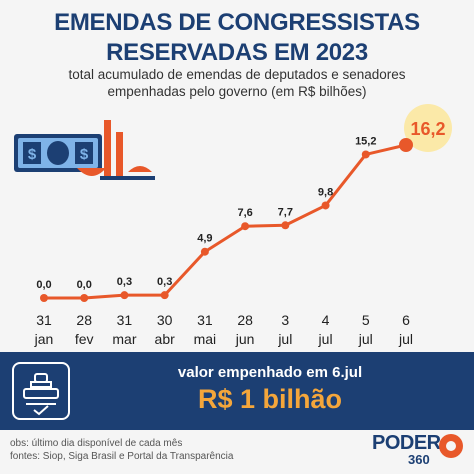 This screenshot has width=474, height=474. I want to click on money-scale-icon: $ $, so click(84, 150).